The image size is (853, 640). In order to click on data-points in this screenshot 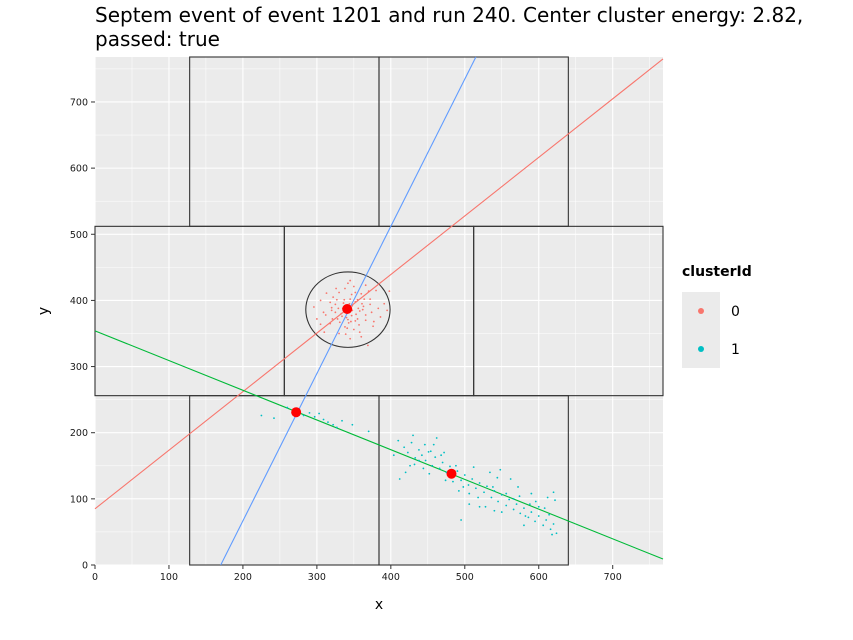, I will do `click(409, 407)`.